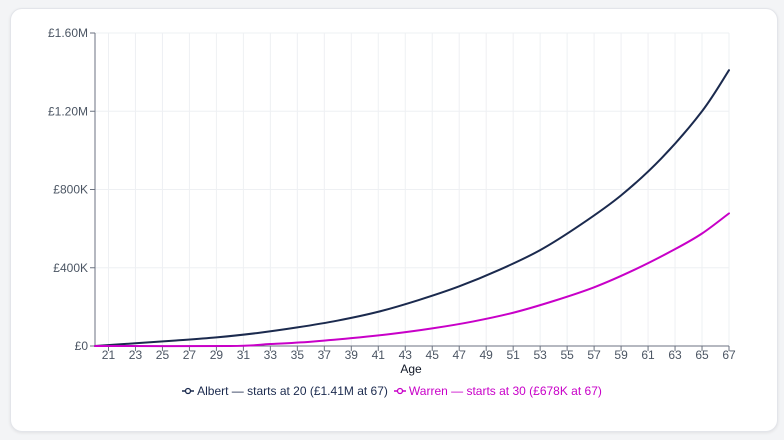 The image size is (784, 440). Describe the element at coordinates (621, 355) in the screenshot. I see `x-tick-label: 59` at that location.